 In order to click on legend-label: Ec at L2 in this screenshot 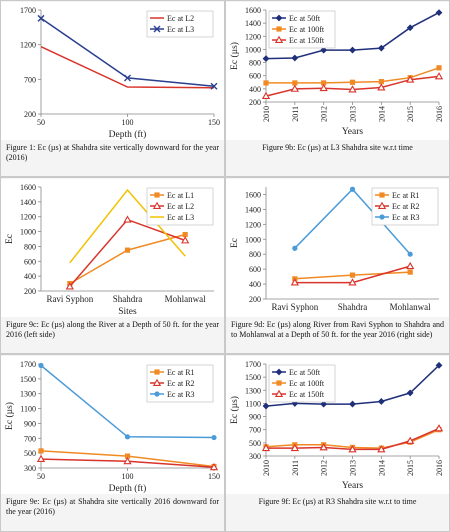, I will do `click(180, 206)`.